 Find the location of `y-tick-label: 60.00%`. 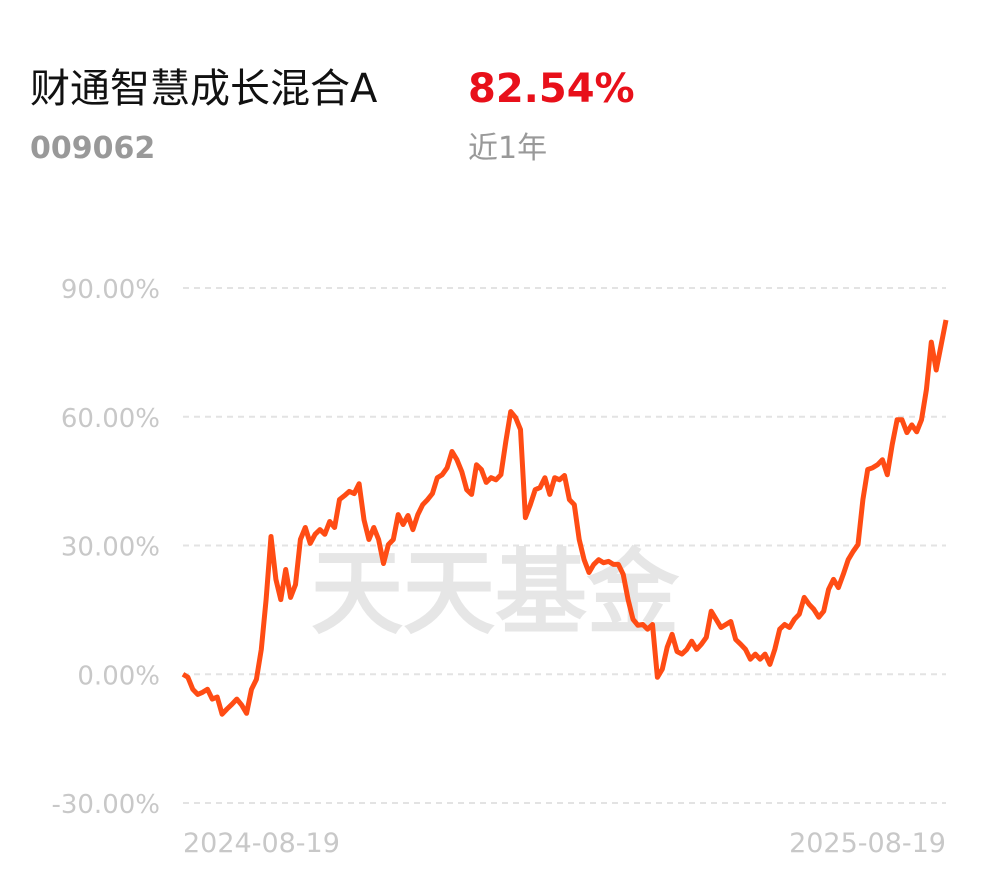

y-tick-label: 60.00% is located at coordinates (110, 419).